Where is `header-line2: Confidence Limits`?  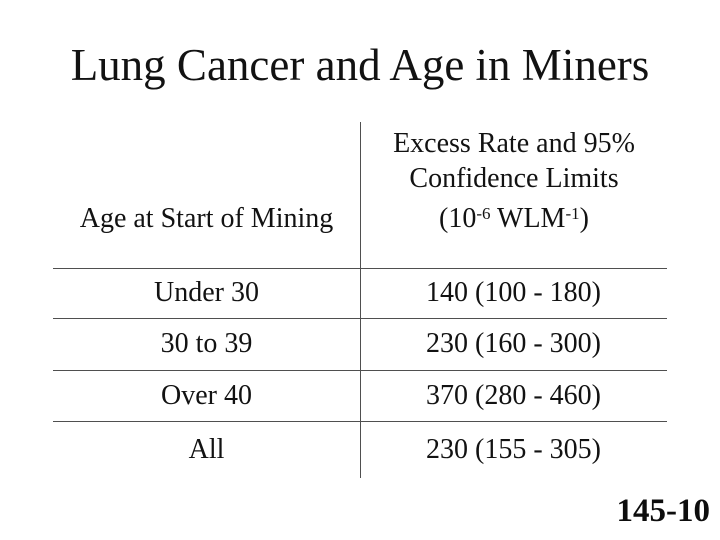 header-line2: Confidence Limits is located at coordinates (514, 178).